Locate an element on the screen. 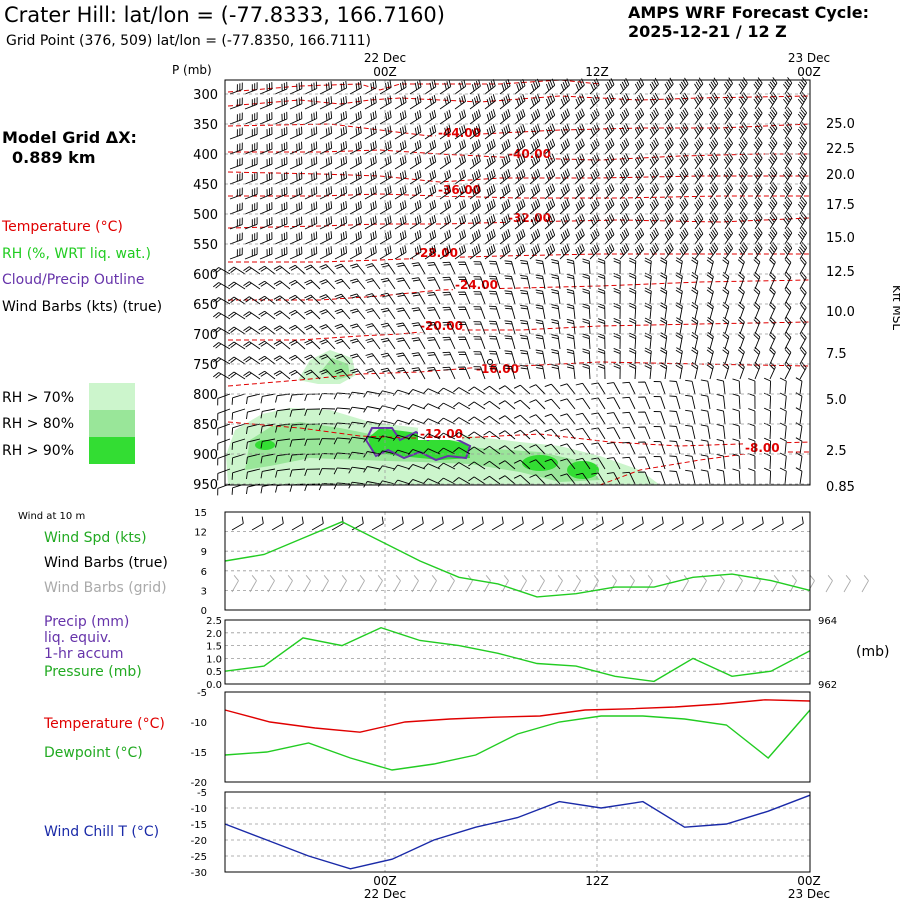 The image size is (900, 900). pressure-tick-label: 650 is located at coordinates (205, 305).